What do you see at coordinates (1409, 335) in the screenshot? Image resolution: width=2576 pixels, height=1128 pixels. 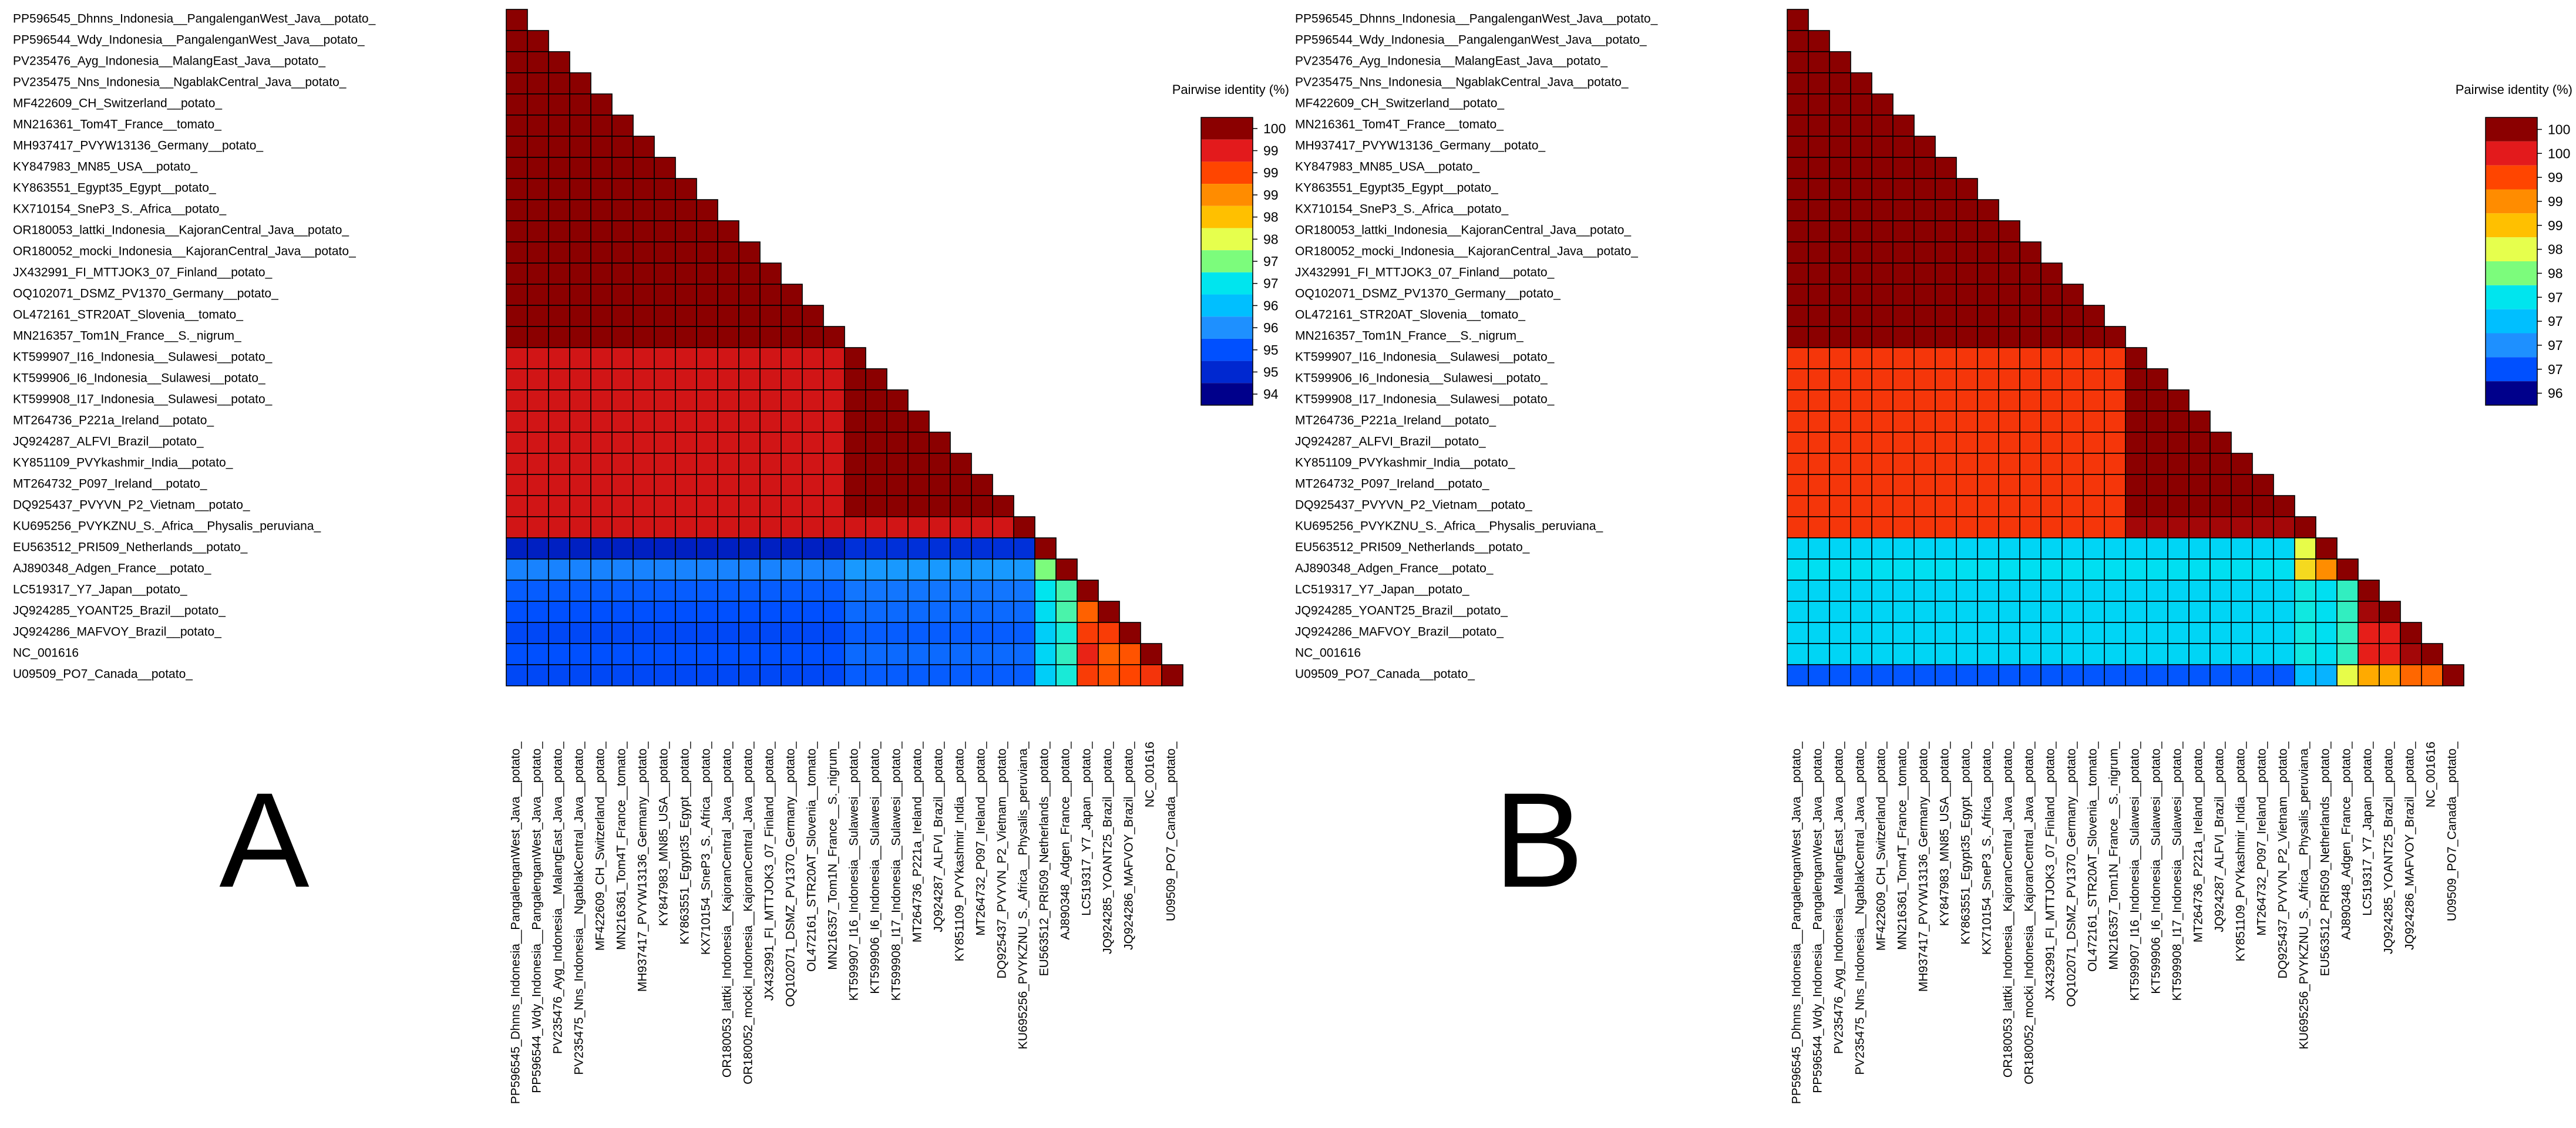 I see `row-label: MN216357_Tom1N_France__S._nigrum_` at bounding box center [1409, 335].